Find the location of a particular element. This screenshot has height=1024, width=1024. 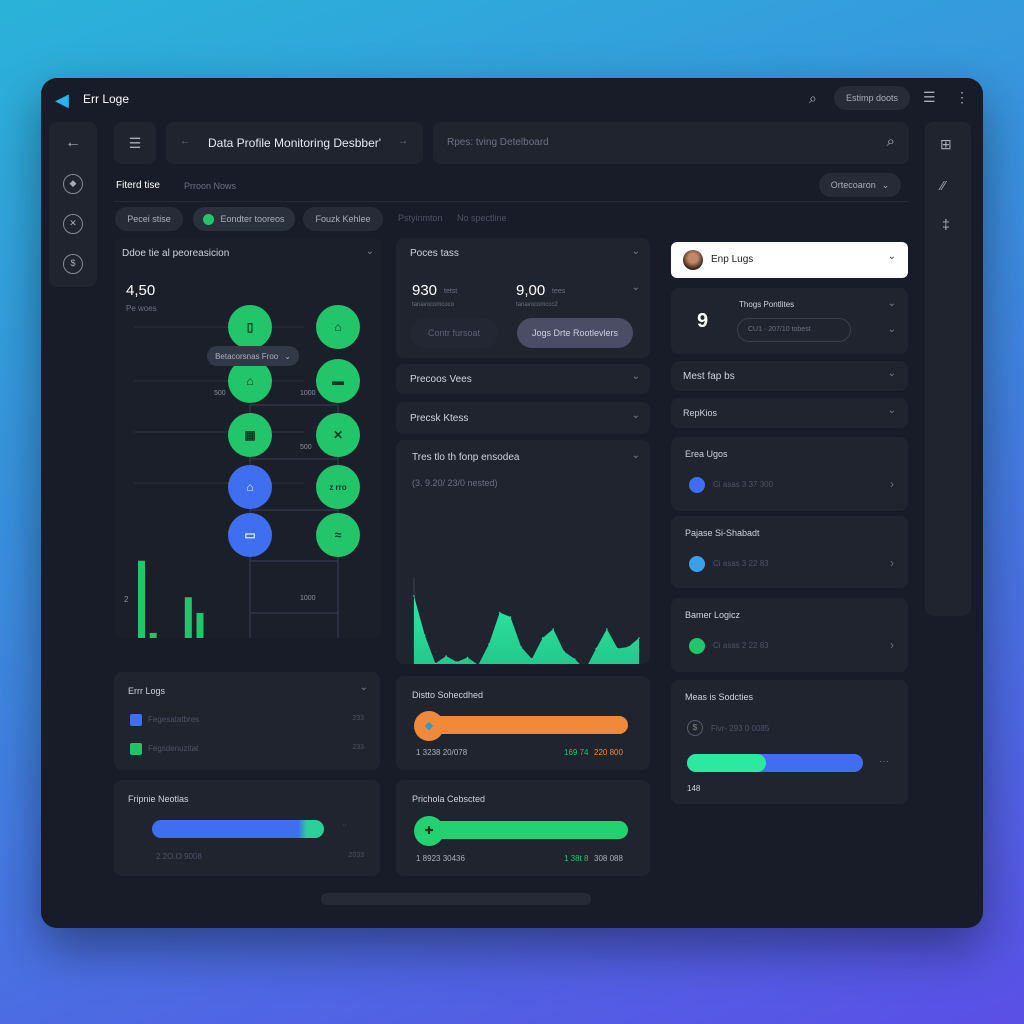

filter-icon: ‡ is located at coordinates (946, 224).